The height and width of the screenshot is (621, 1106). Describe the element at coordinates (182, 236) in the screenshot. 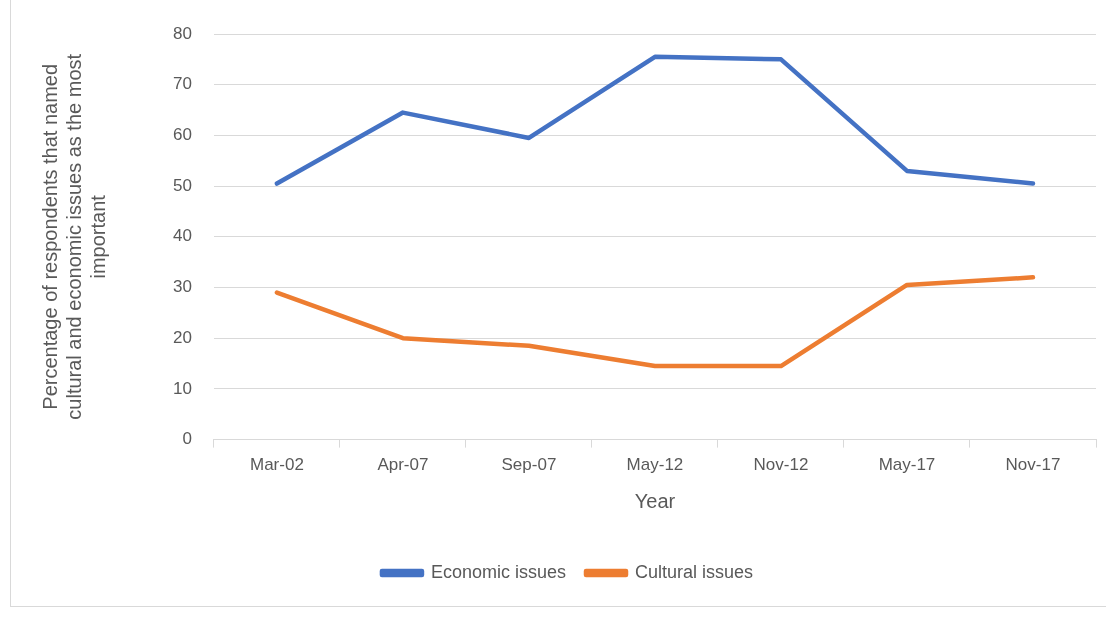

I see `y-tick-label: 40` at that location.